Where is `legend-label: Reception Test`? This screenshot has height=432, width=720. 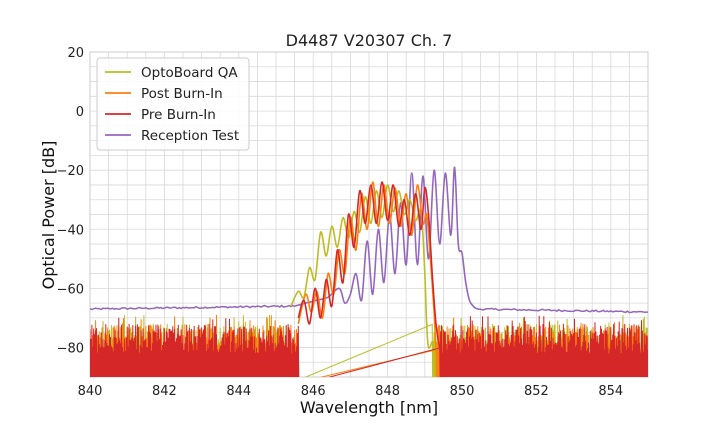
legend-label: Reception Test is located at coordinates (190, 136).